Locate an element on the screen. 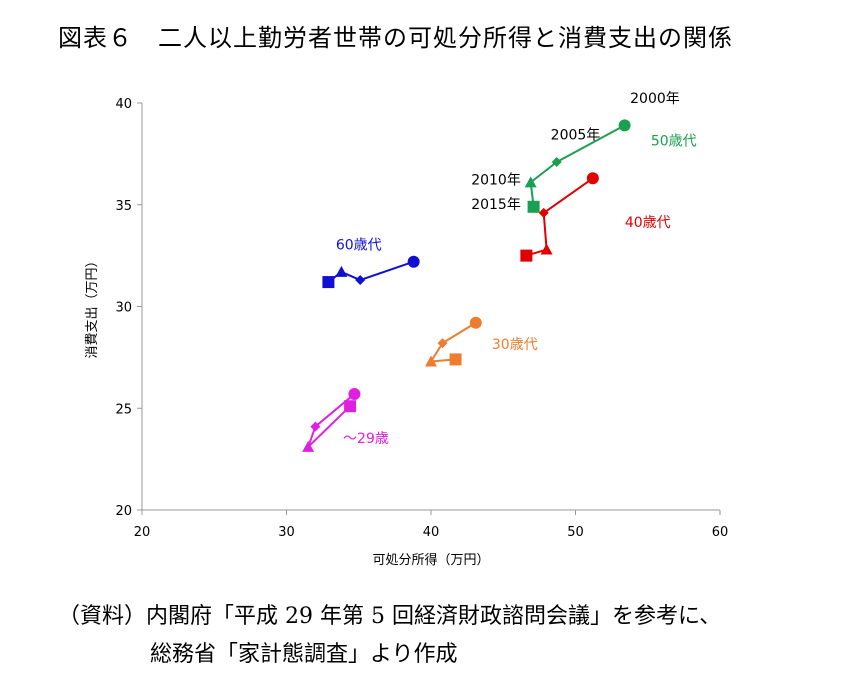 The height and width of the screenshot is (690, 846). y-axis-title: 消費支出（万円） is located at coordinates (92, 306).